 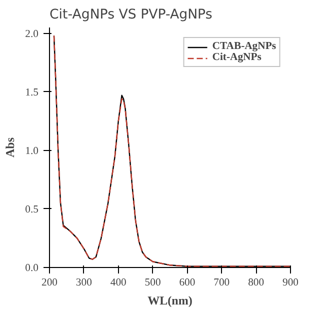 What do you see at coordinates (256, 283) in the screenshot?
I see `x-tick-label: 800` at bounding box center [256, 283].